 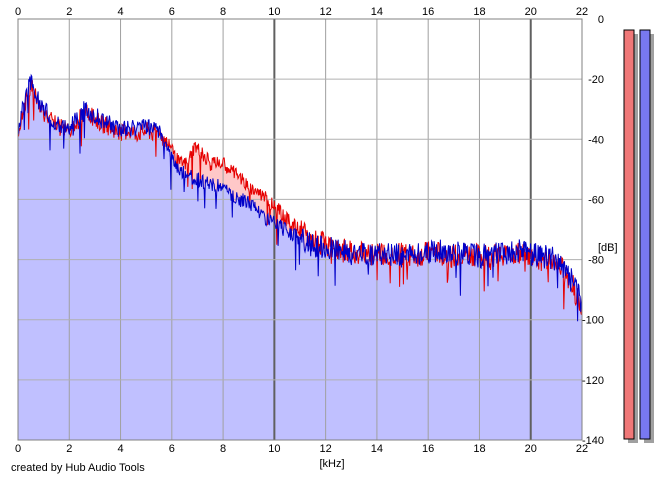 I want to click on x-tick-label-bottom: 0, so click(x=18, y=449).